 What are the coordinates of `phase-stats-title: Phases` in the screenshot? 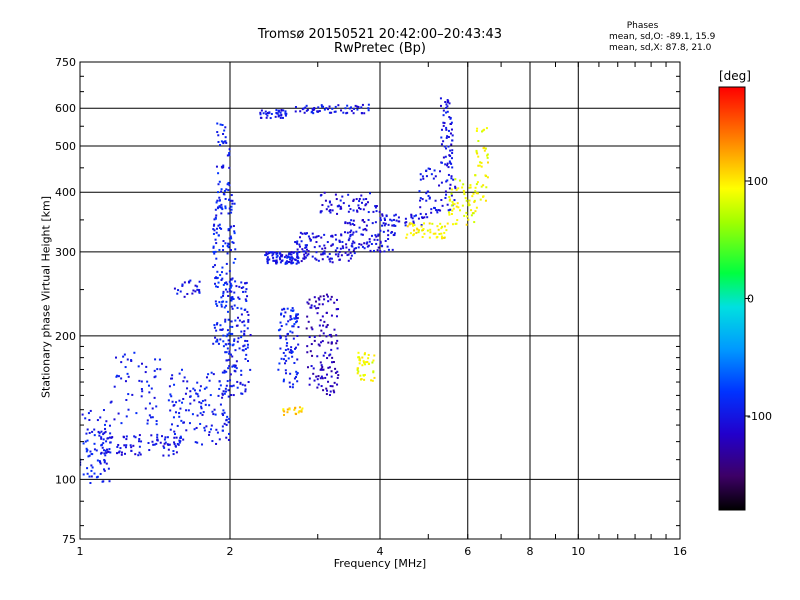 It's located at (642, 26).